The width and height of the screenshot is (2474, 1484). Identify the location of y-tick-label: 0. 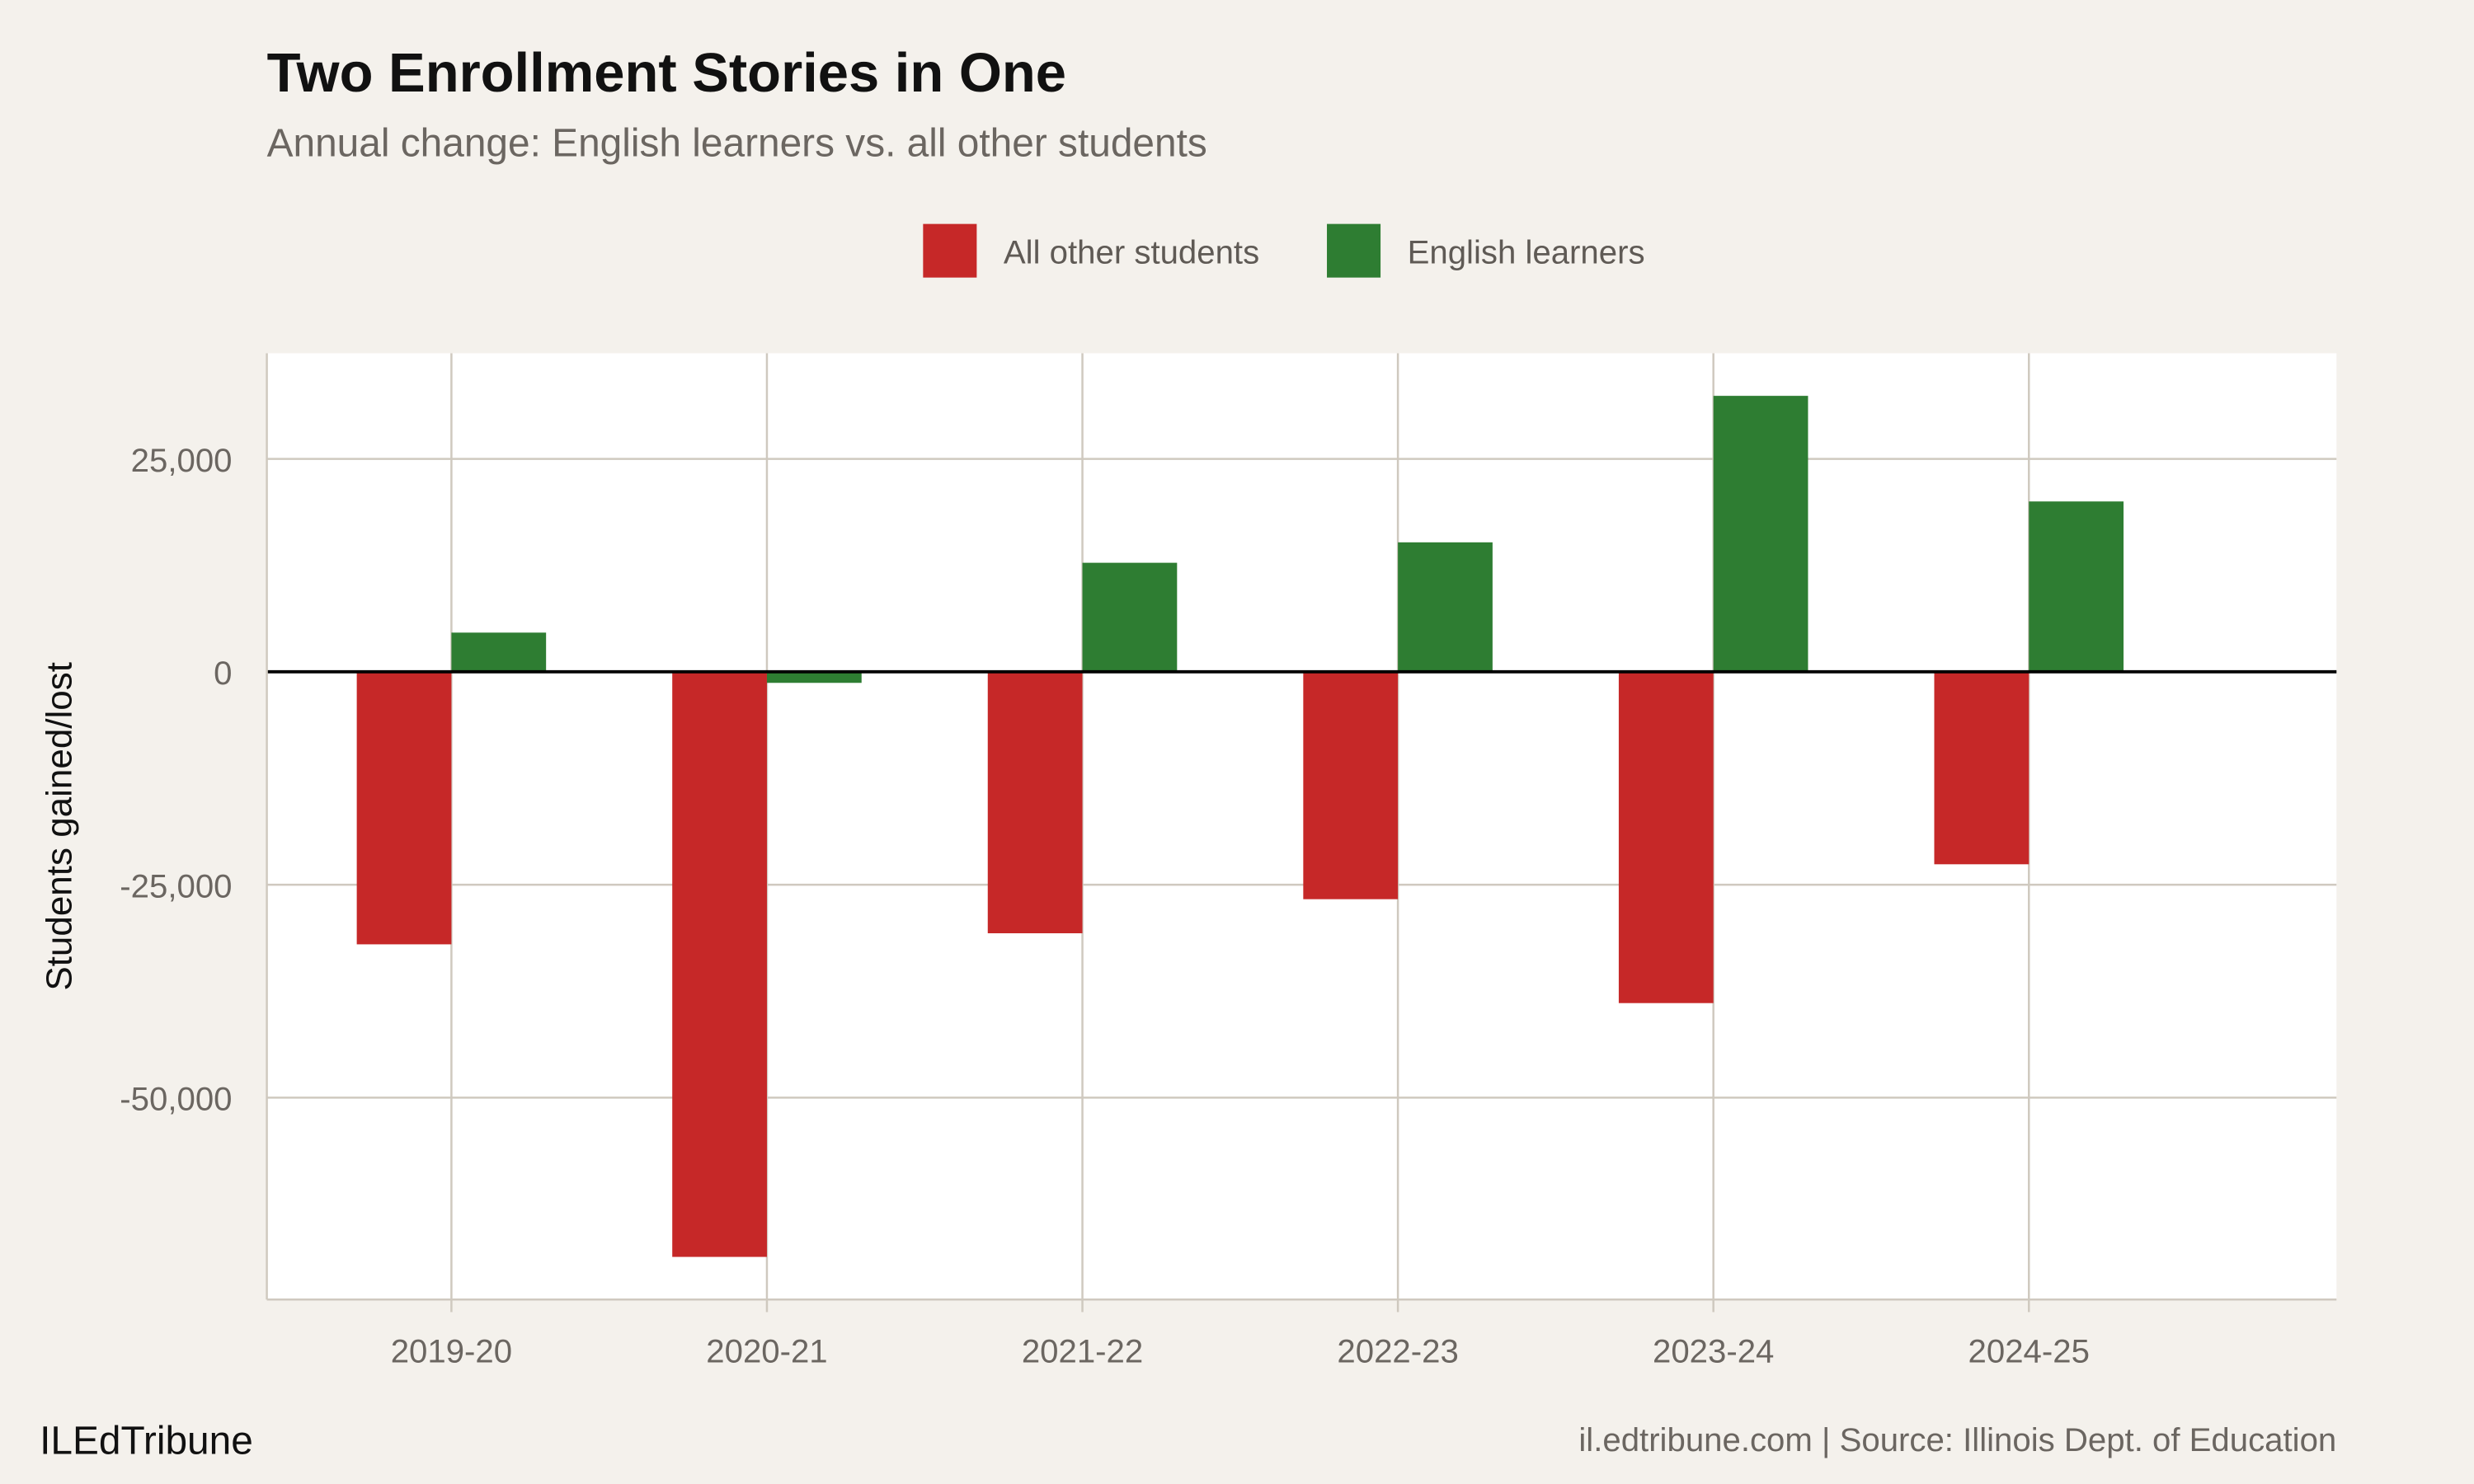
(223, 673).